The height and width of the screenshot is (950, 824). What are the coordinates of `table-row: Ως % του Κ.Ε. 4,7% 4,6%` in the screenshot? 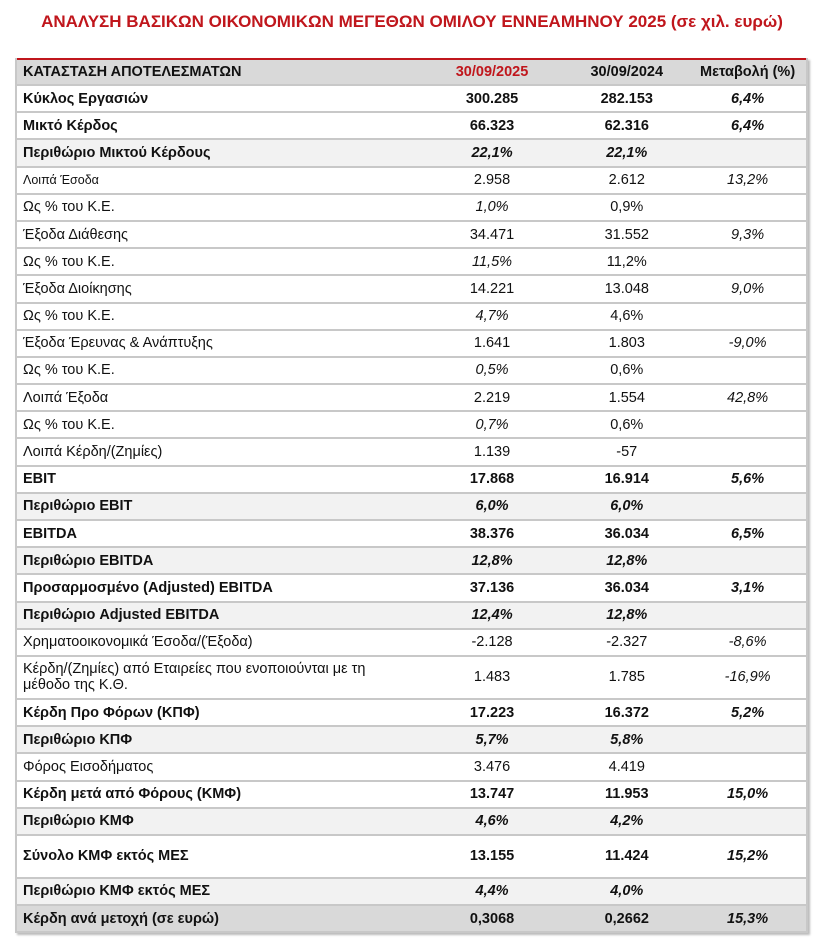 It's located at (411, 316).